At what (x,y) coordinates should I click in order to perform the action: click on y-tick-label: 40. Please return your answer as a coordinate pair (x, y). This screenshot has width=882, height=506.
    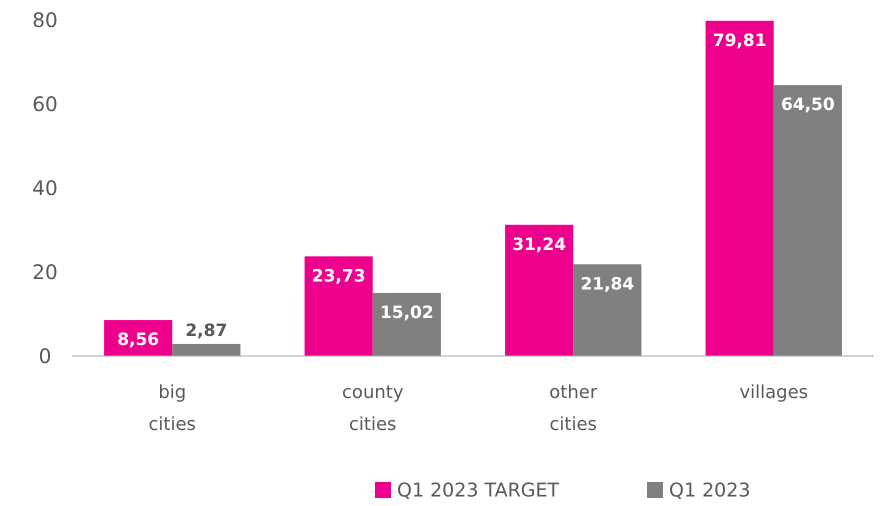
    Looking at the image, I should click on (45, 188).